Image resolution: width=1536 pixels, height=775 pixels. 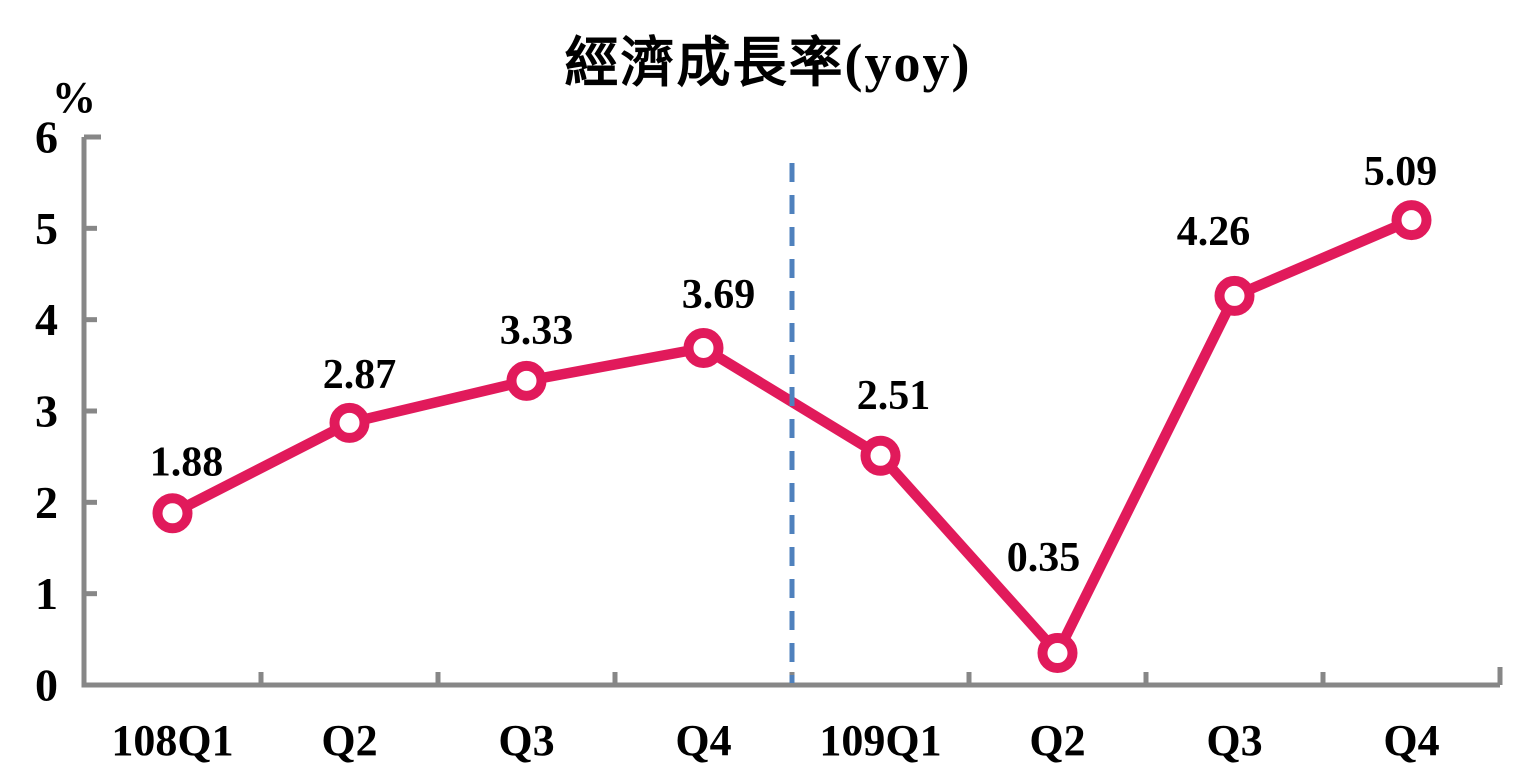 What do you see at coordinates (92, 365) in the screenshot?
I see `y-axis-ticks` at bounding box center [92, 365].